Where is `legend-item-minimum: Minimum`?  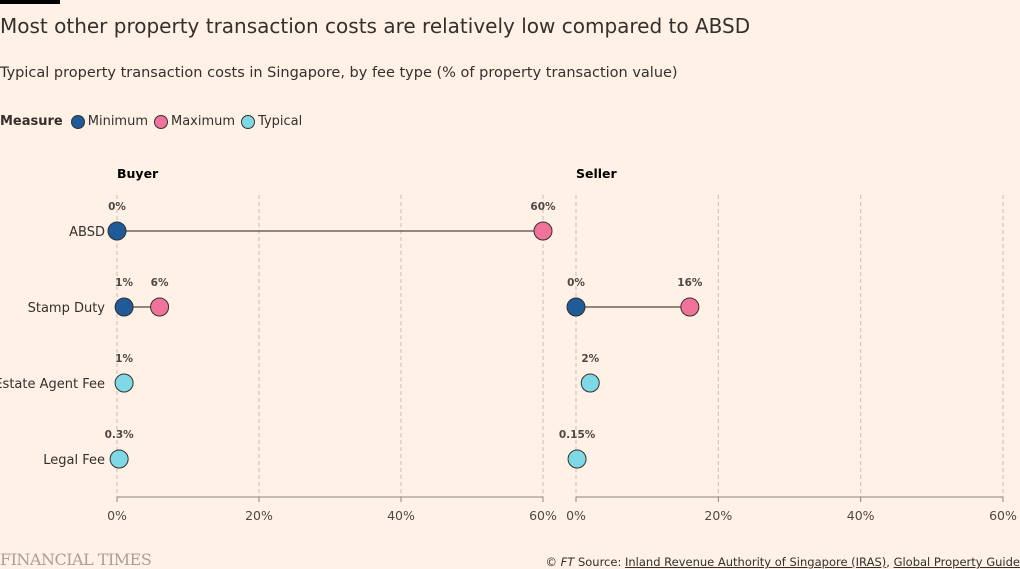 legend-item-minimum: Minimum is located at coordinates (109, 121).